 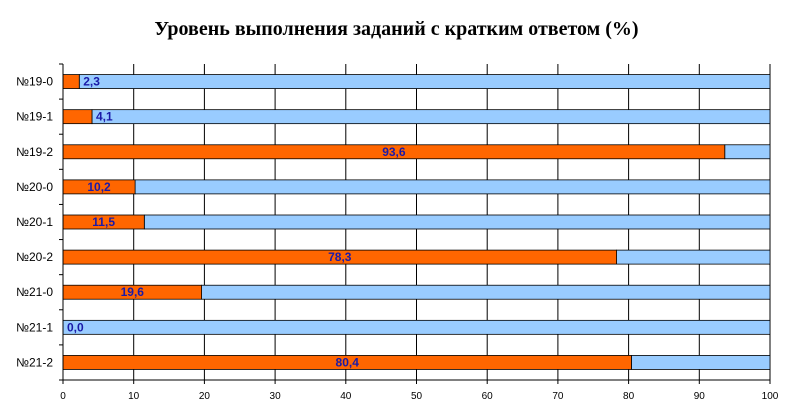 I want to click on category-label: №20-0, so click(x=34, y=187).